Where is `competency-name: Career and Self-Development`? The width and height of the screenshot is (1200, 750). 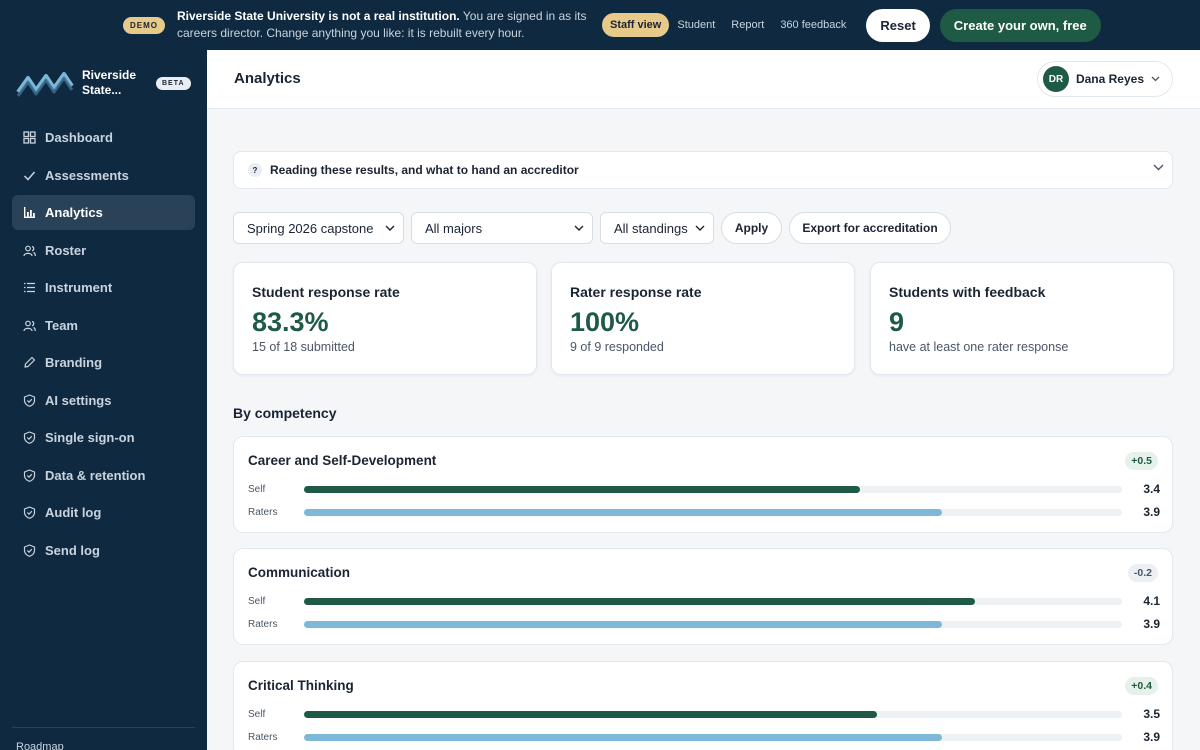 competency-name: Career and Self-Development is located at coordinates (342, 460).